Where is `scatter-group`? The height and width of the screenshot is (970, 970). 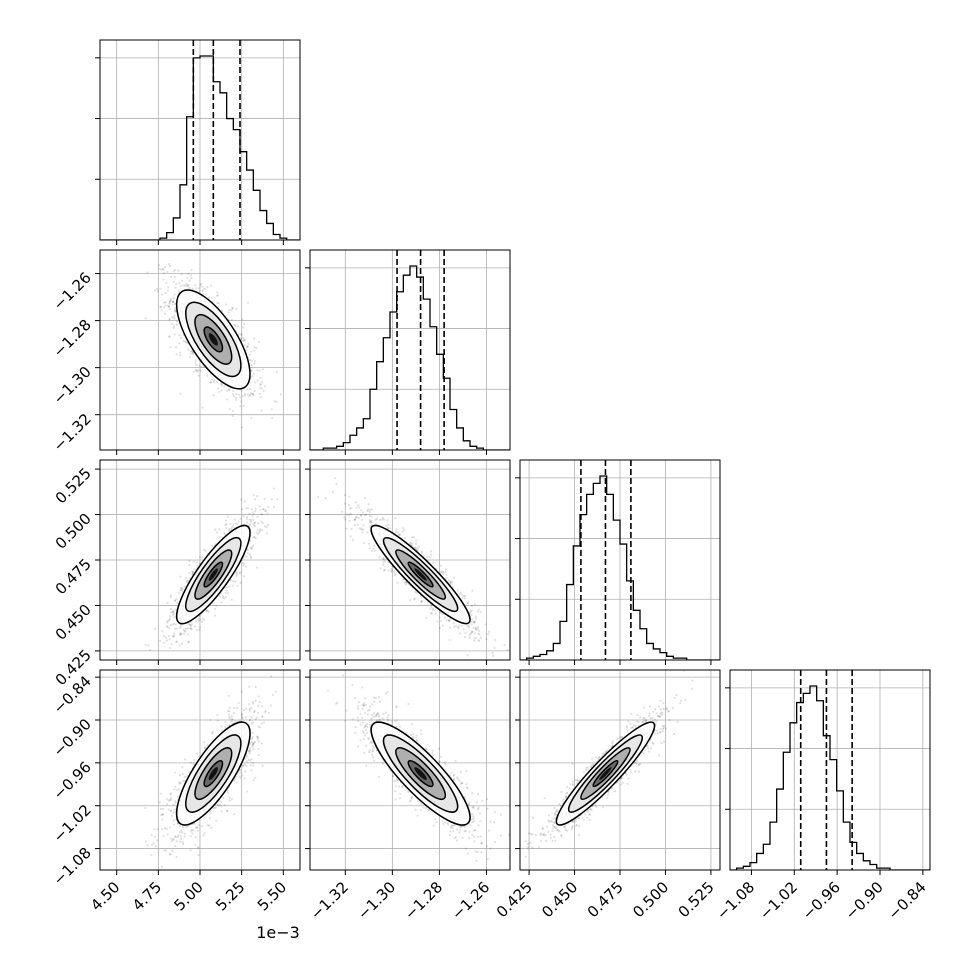
scatter-group is located at coordinates (211, 576).